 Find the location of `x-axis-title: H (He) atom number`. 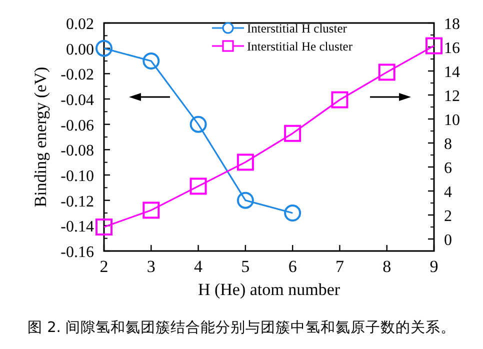

x-axis-title: H (He) atom number is located at coordinates (269, 289).